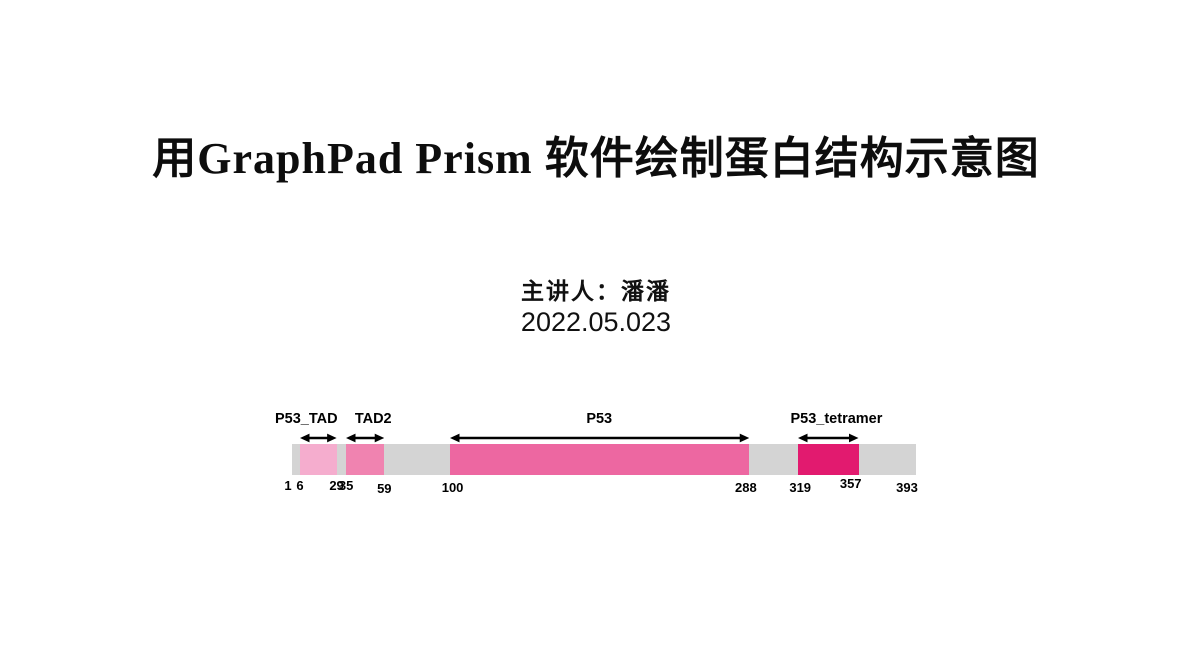 The height and width of the screenshot is (671, 1192). What do you see at coordinates (599, 419) in the screenshot?
I see `domain-label-P53: P53` at bounding box center [599, 419].